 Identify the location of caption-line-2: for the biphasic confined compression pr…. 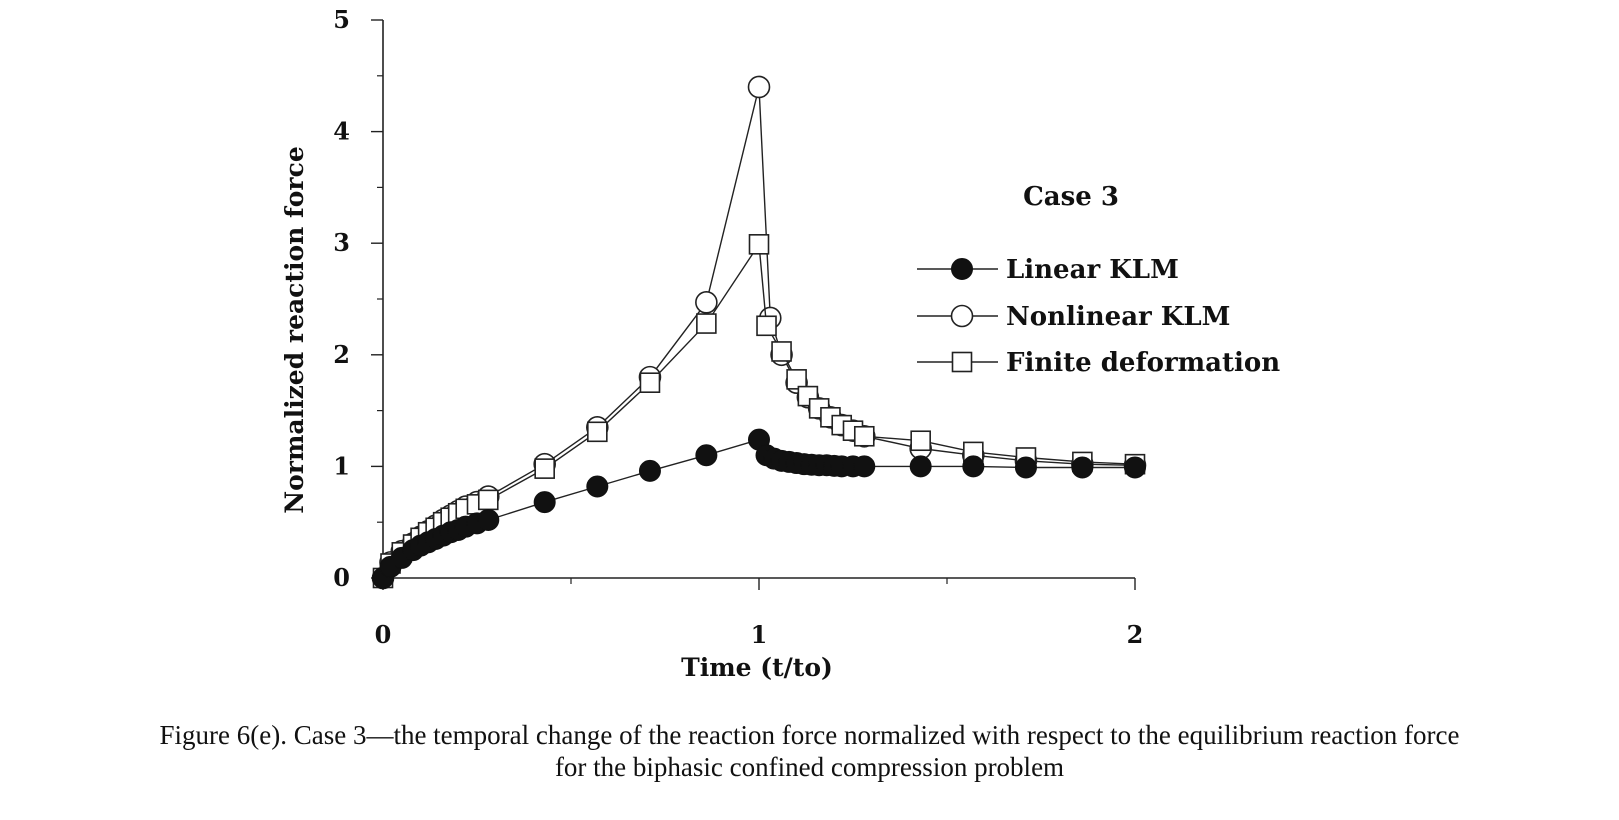
(809, 767).